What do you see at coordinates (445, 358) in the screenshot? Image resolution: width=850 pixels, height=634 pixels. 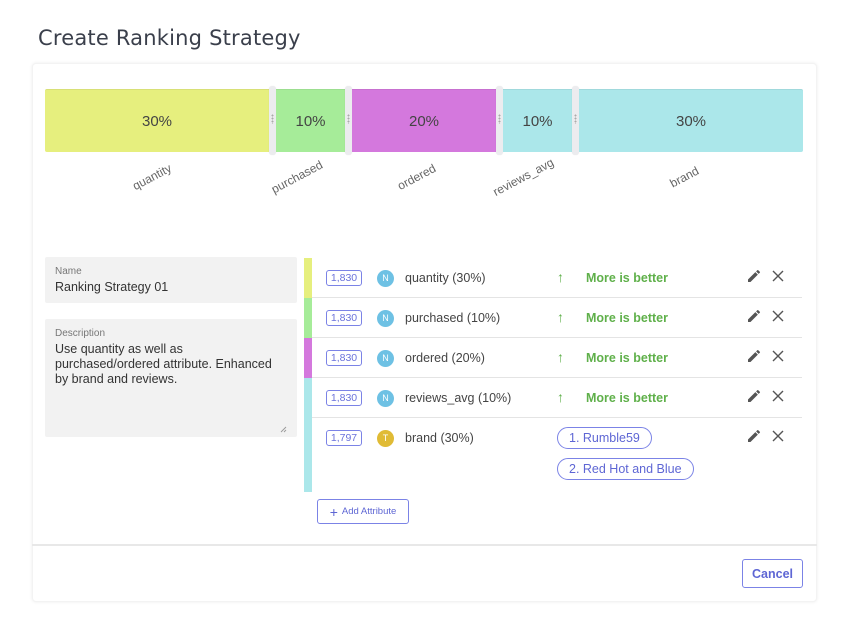 I see `attribute-name: ordered (20%)` at bounding box center [445, 358].